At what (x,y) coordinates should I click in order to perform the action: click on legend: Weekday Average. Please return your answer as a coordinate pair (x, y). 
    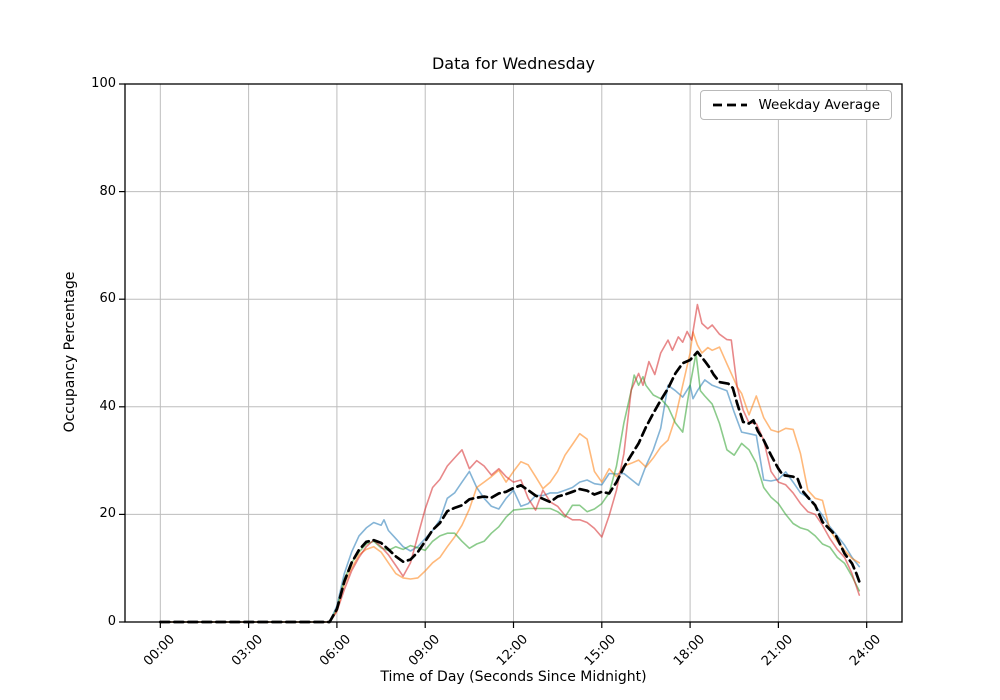
    Looking at the image, I should click on (796, 105).